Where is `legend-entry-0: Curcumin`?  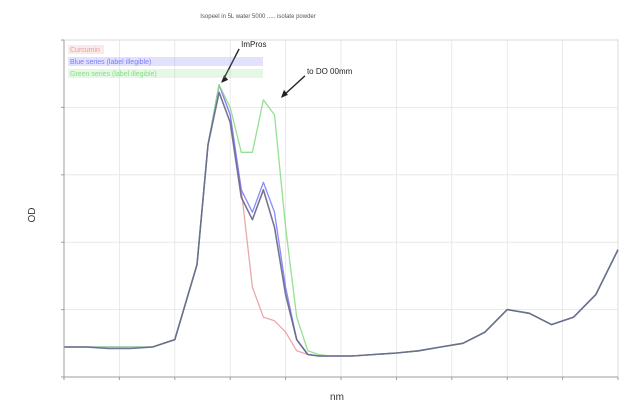
legend-entry-0: Curcumin is located at coordinates (85, 50).